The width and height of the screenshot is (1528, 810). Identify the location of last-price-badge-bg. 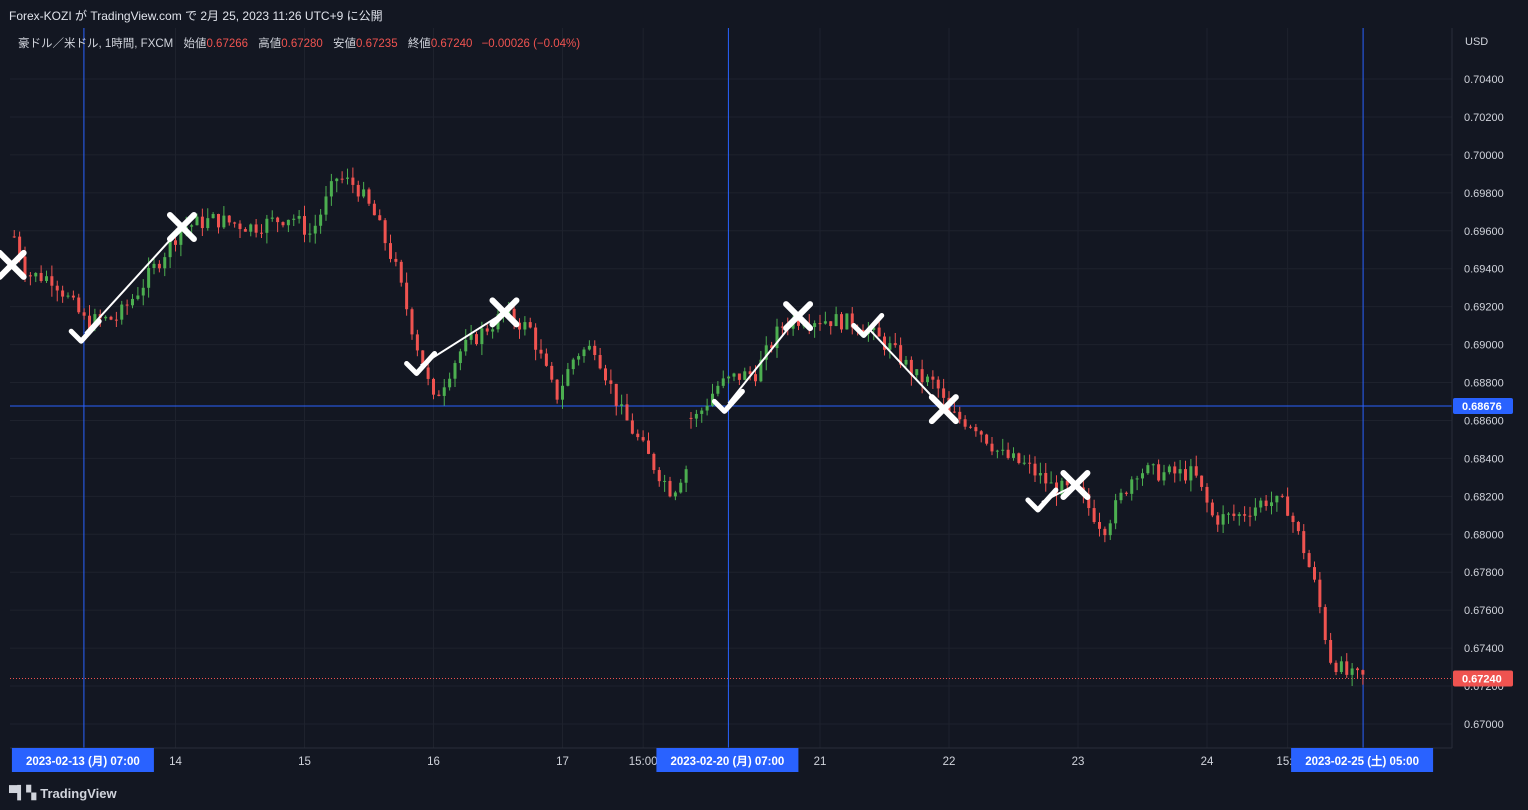
(1483, 678).